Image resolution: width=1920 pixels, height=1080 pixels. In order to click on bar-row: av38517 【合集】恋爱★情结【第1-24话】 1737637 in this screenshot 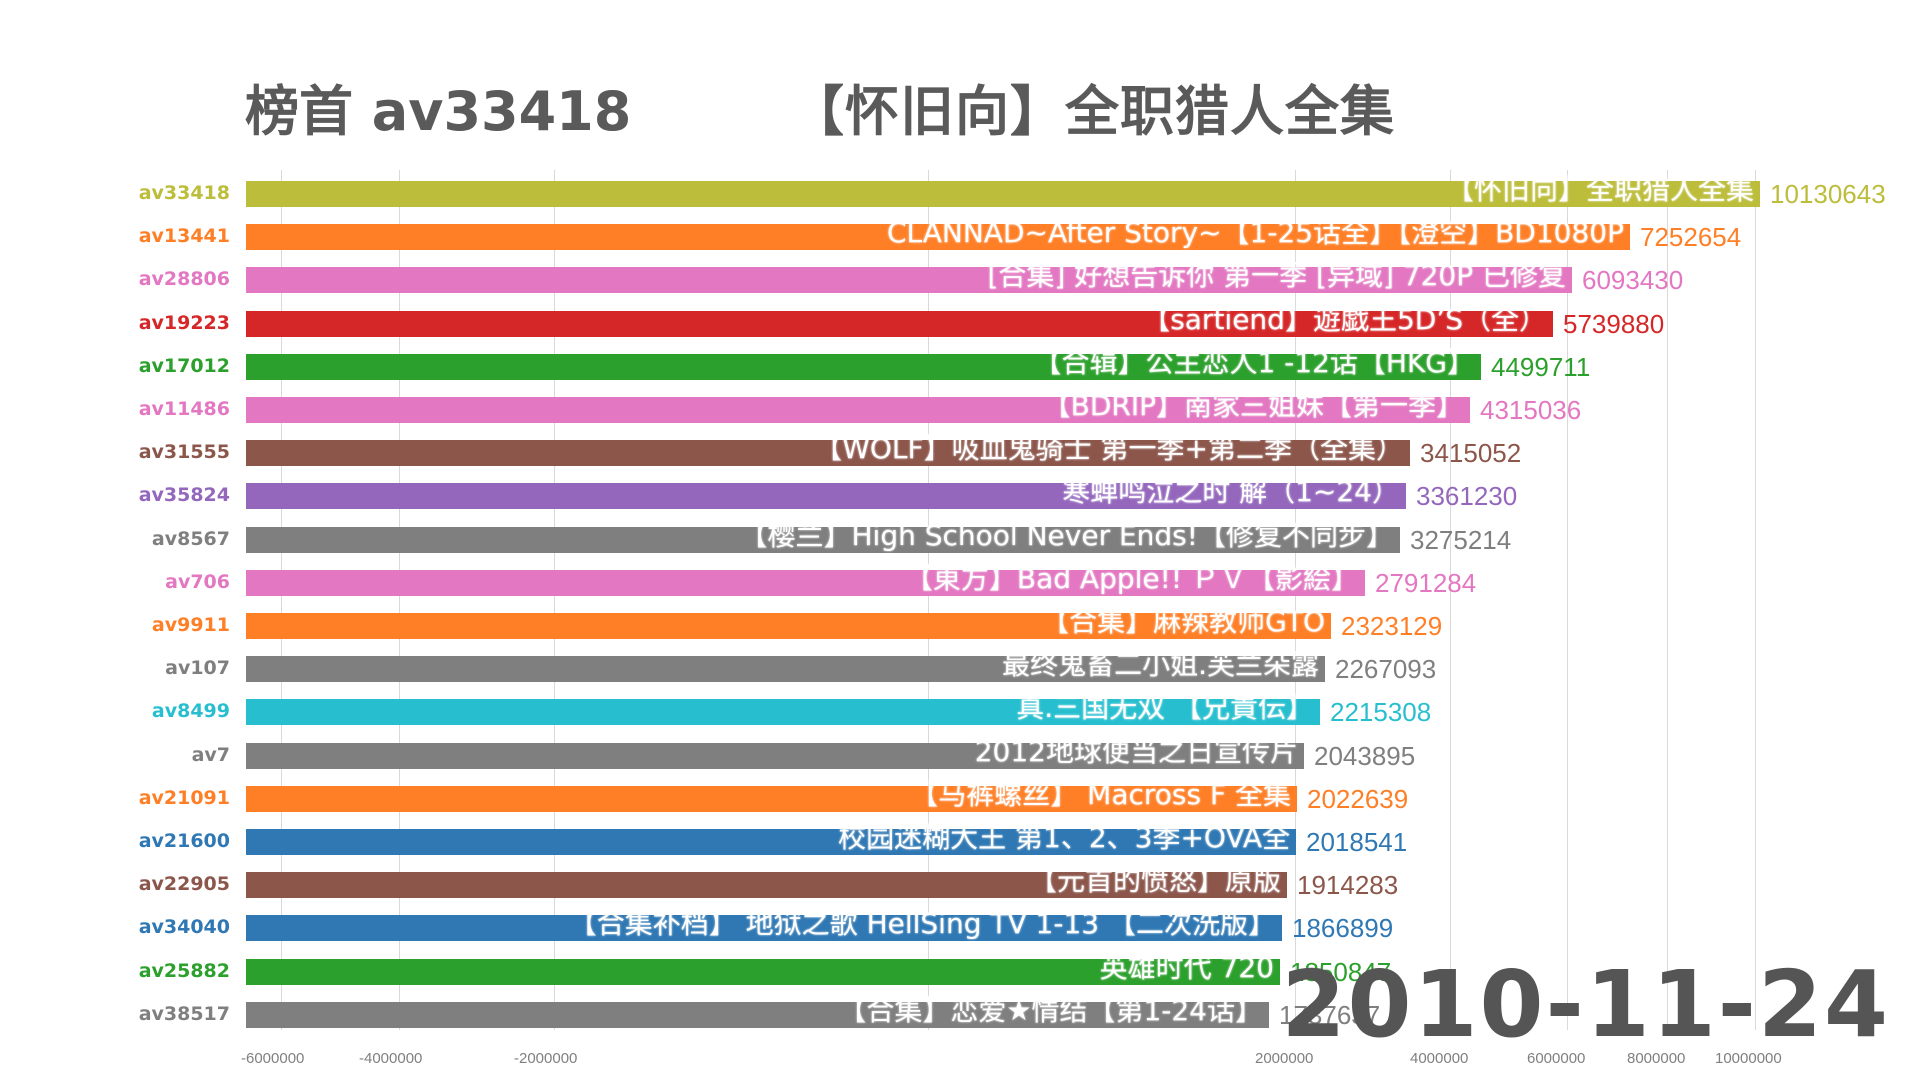, I will do `click(960, 1019)`.